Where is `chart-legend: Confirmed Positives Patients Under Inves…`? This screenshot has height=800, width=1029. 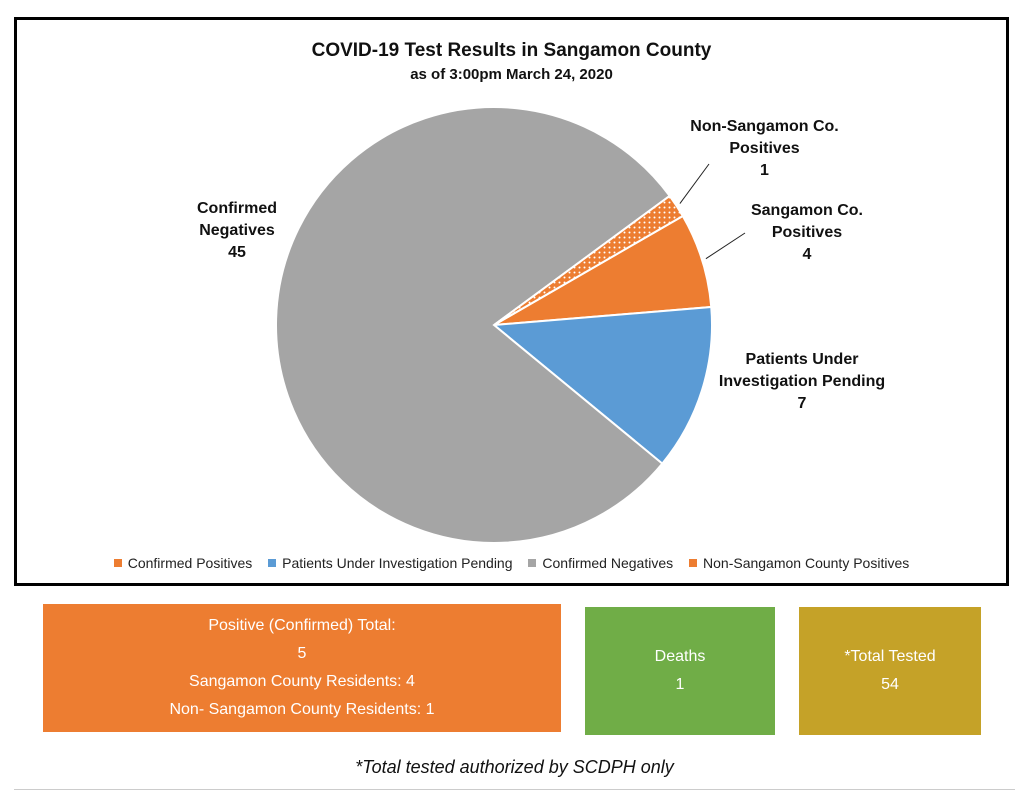
chart-legend: Confirmed Positives Patients Under Inves… is located at coordinates (511, 563).